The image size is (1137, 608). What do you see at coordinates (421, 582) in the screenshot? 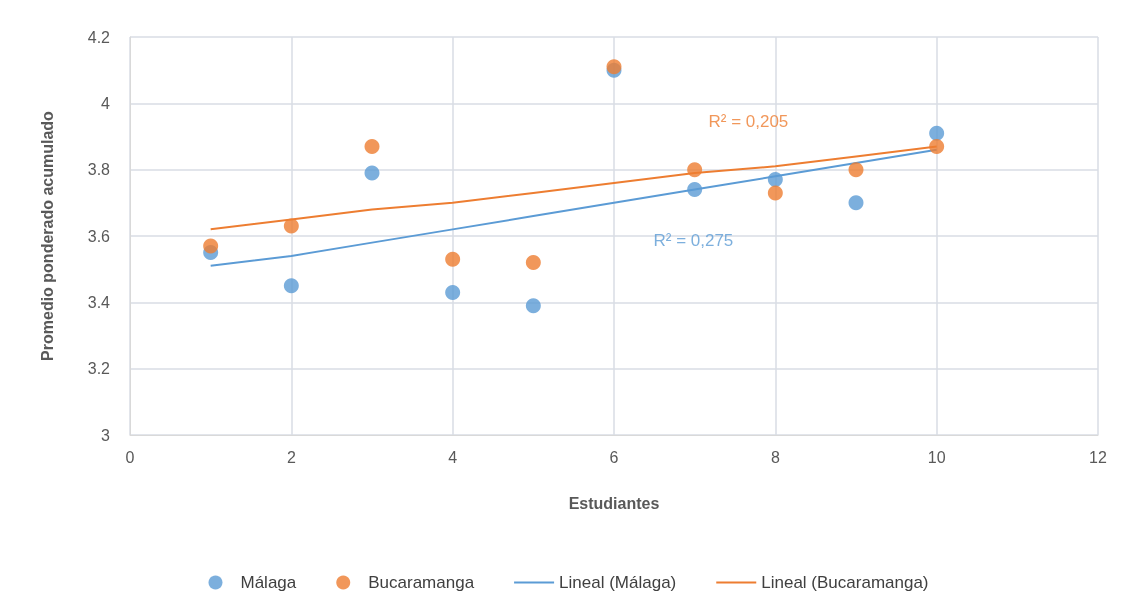
I see `legend-label: Bucaramanga` at bounding box center [421, 582].